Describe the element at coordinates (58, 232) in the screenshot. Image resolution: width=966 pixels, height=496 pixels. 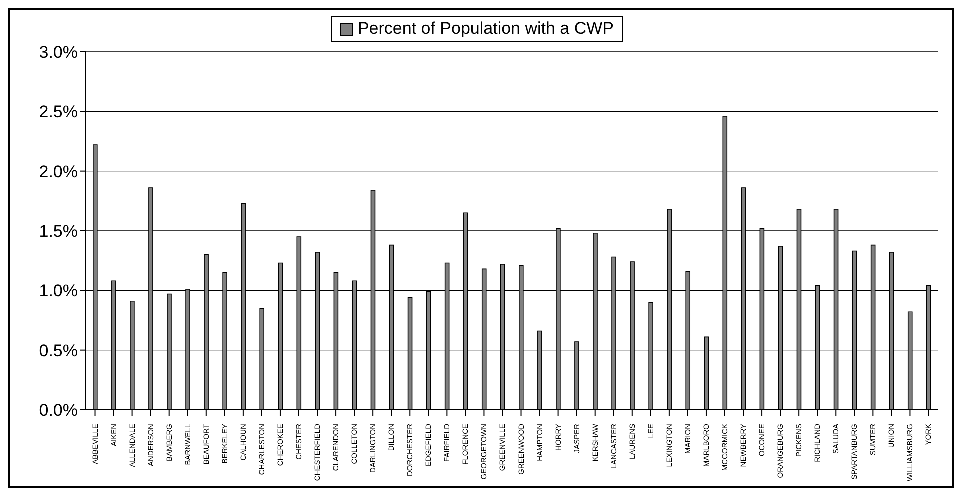
I see `y-tick-label: 1.5%` at that location.